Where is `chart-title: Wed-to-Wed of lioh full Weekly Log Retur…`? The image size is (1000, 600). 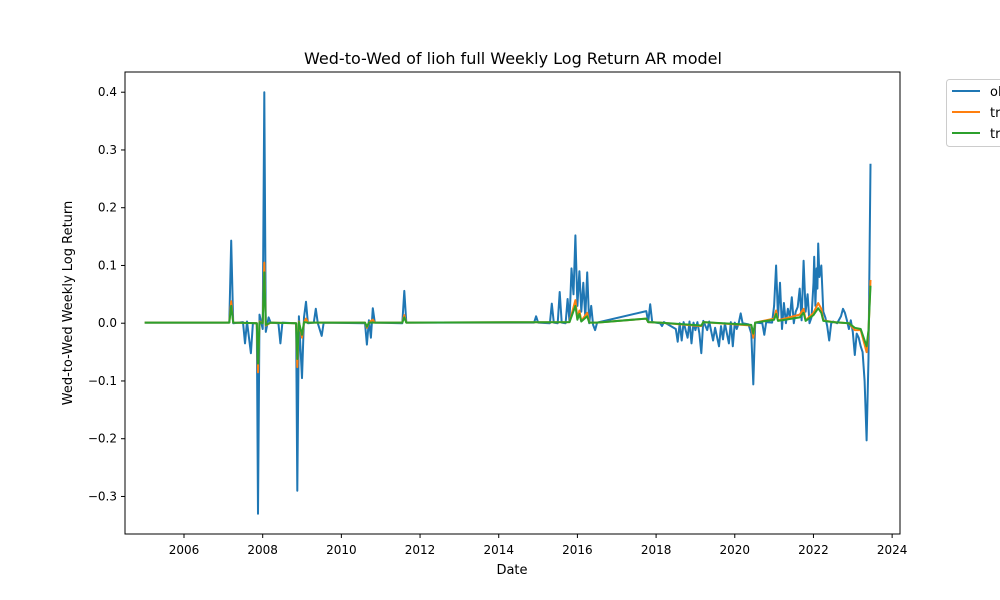
chart-title: Wed-to-Wed of lioh full Weekly Log Retur… is located at coordinates (513, 58).